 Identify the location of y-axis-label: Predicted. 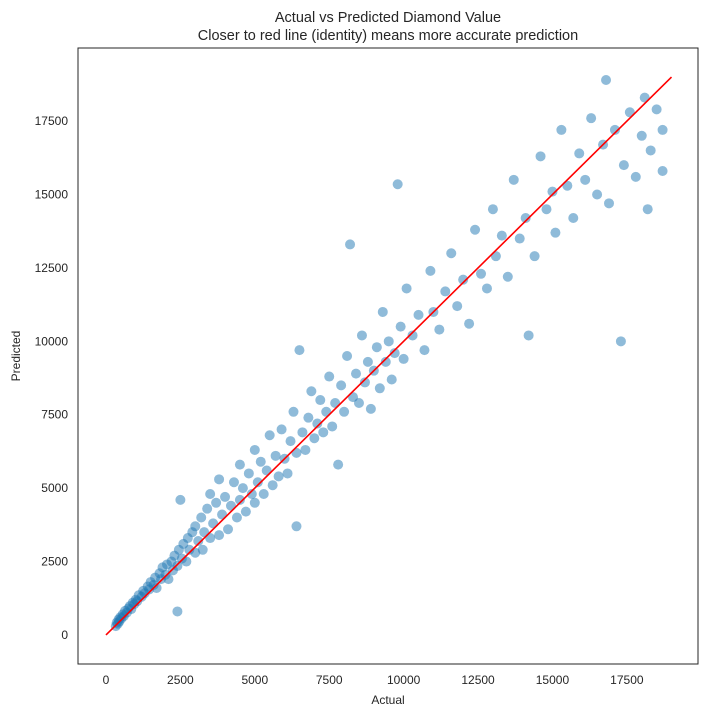
(16, 356).